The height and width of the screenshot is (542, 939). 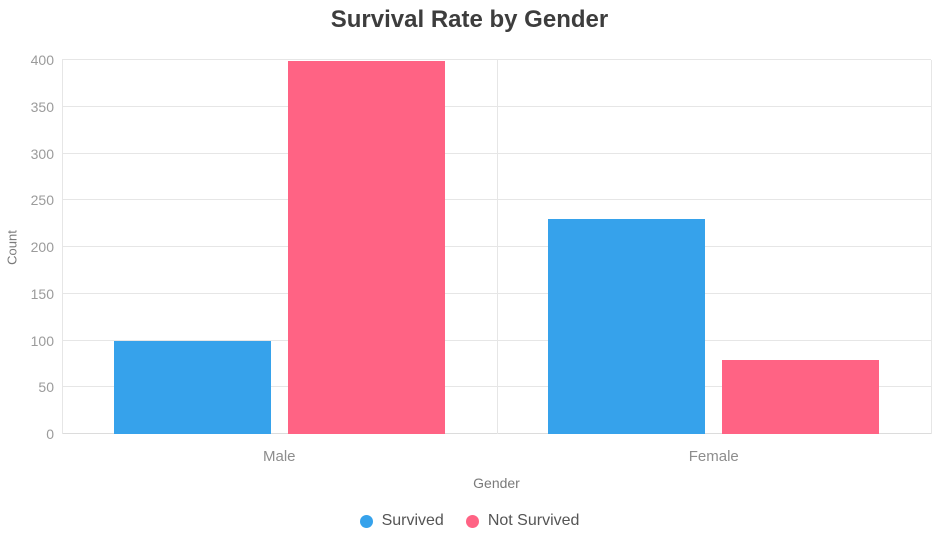 What do you see at coordinates (627, 326) in the screenshot?
I see `bar-female-survived` at bounding box center [627, 326].